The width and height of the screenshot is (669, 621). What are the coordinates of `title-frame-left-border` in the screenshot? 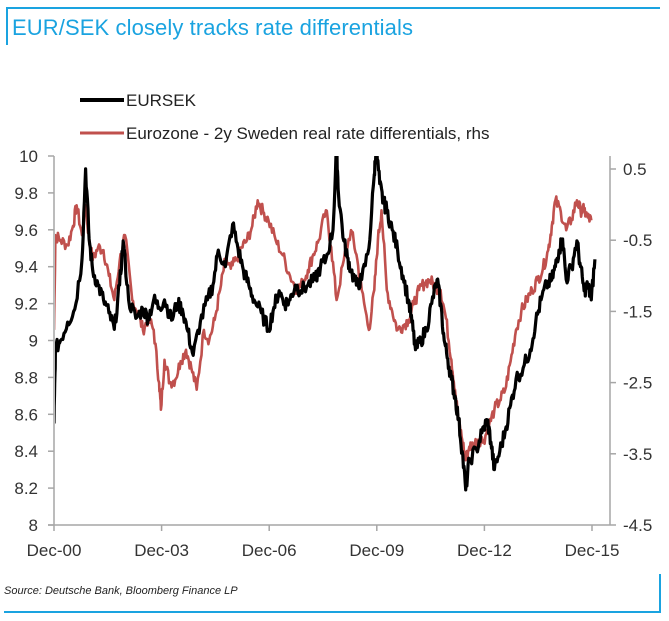 It's located at (7, 26).